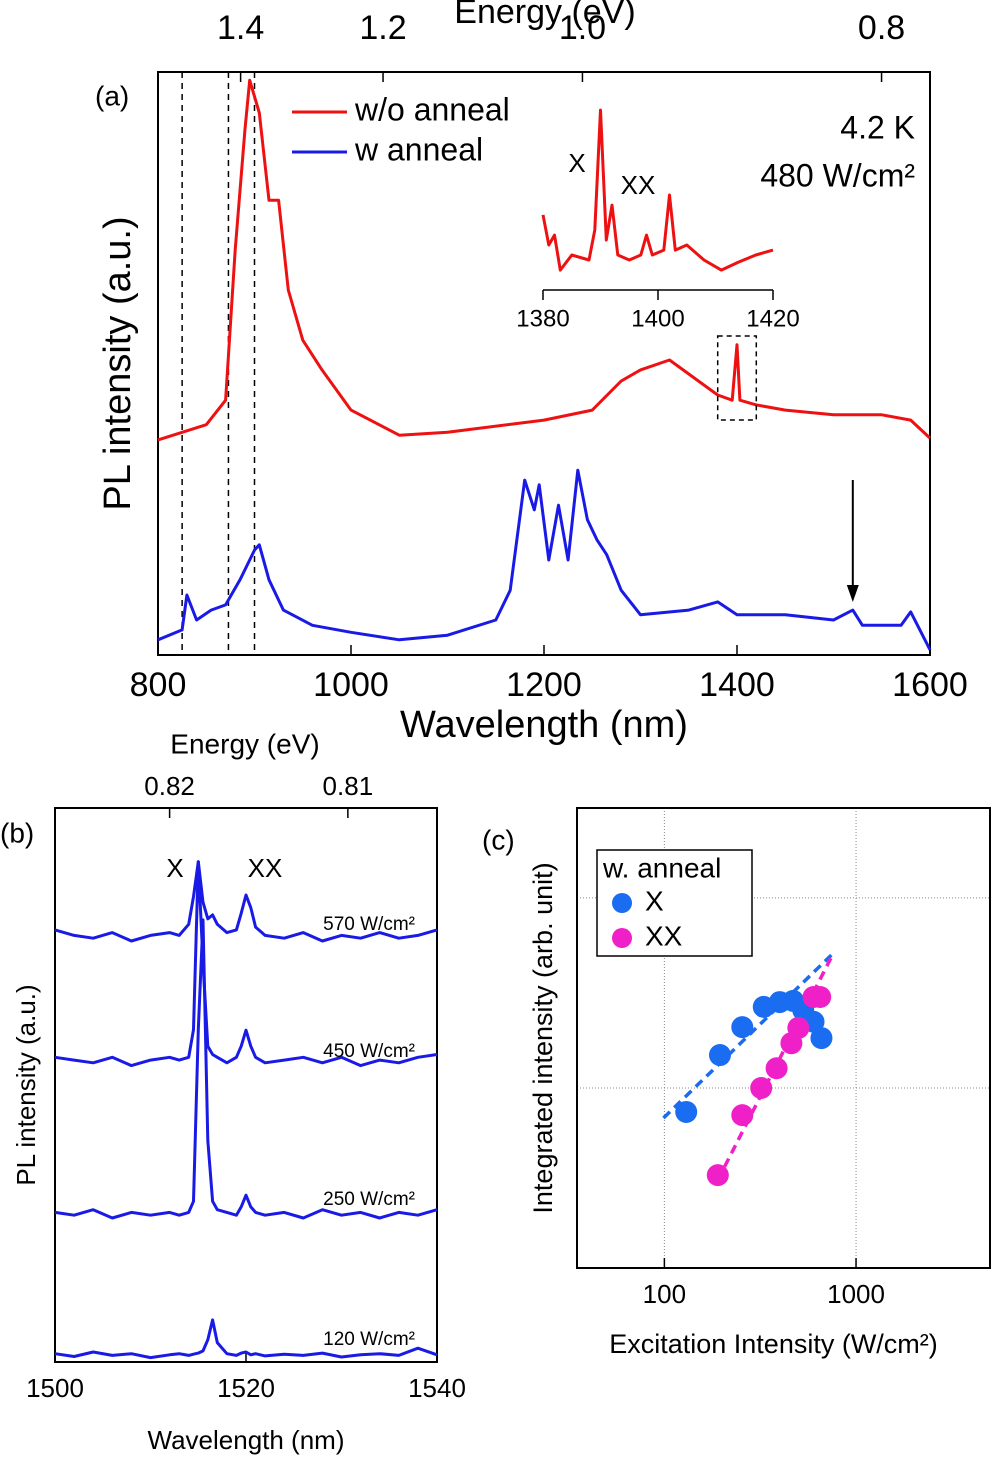 This screenshot has height=1477, width=992. I want to click on x-tick-label: 1380, so click(542, 318).